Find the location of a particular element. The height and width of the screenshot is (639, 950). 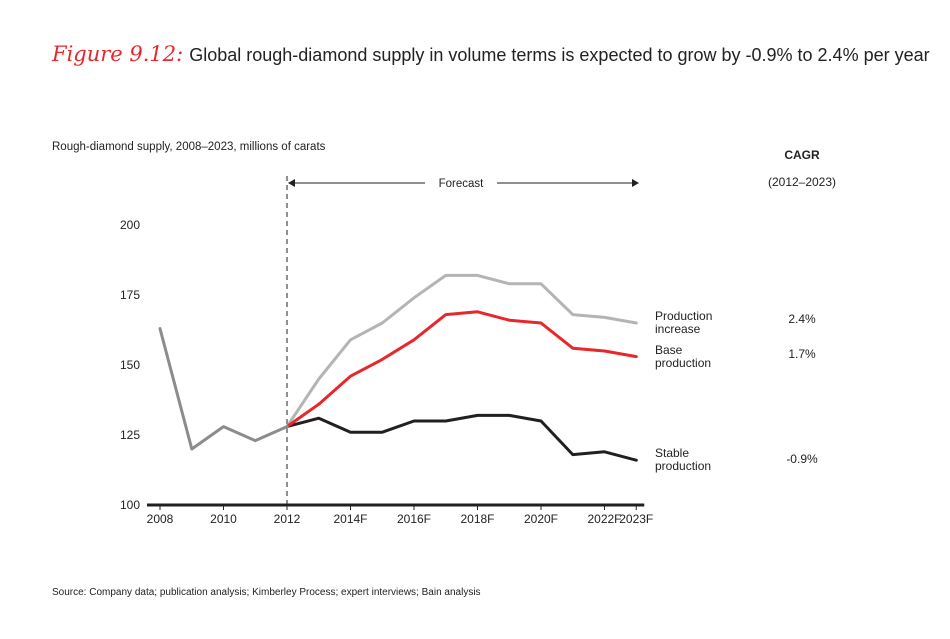

series-line-stable-production is located at coordinates (461, 437).